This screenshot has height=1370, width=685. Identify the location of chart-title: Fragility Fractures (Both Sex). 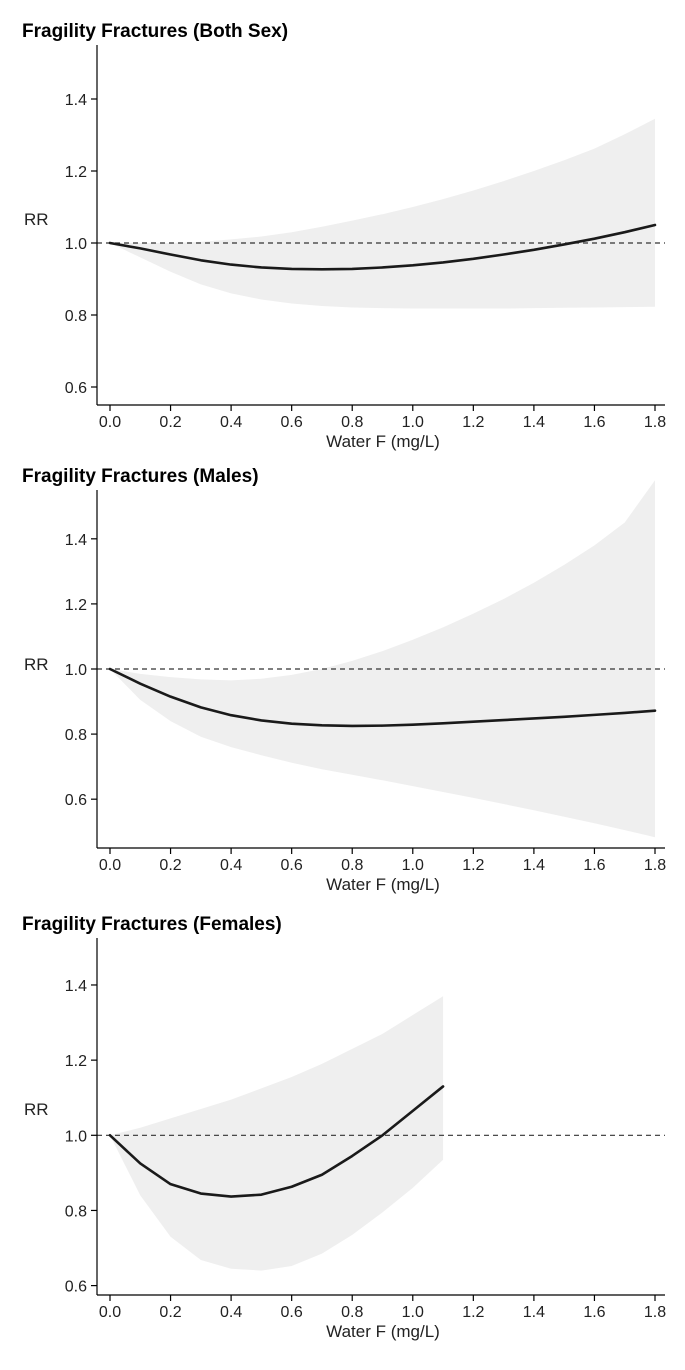
(155, 31).